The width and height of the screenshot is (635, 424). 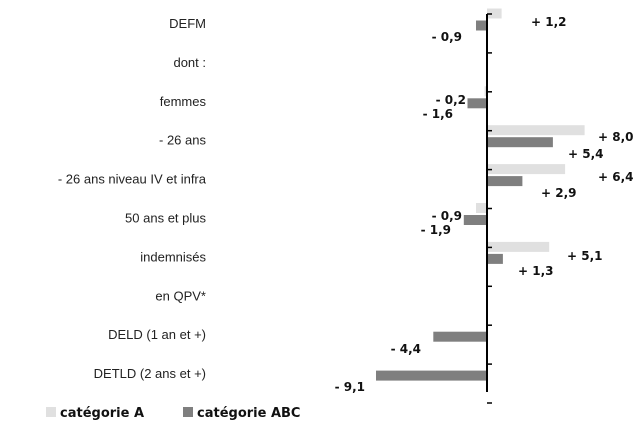 I want to click on category-label: DELD (1 an et +), so click(x=157, y=334).